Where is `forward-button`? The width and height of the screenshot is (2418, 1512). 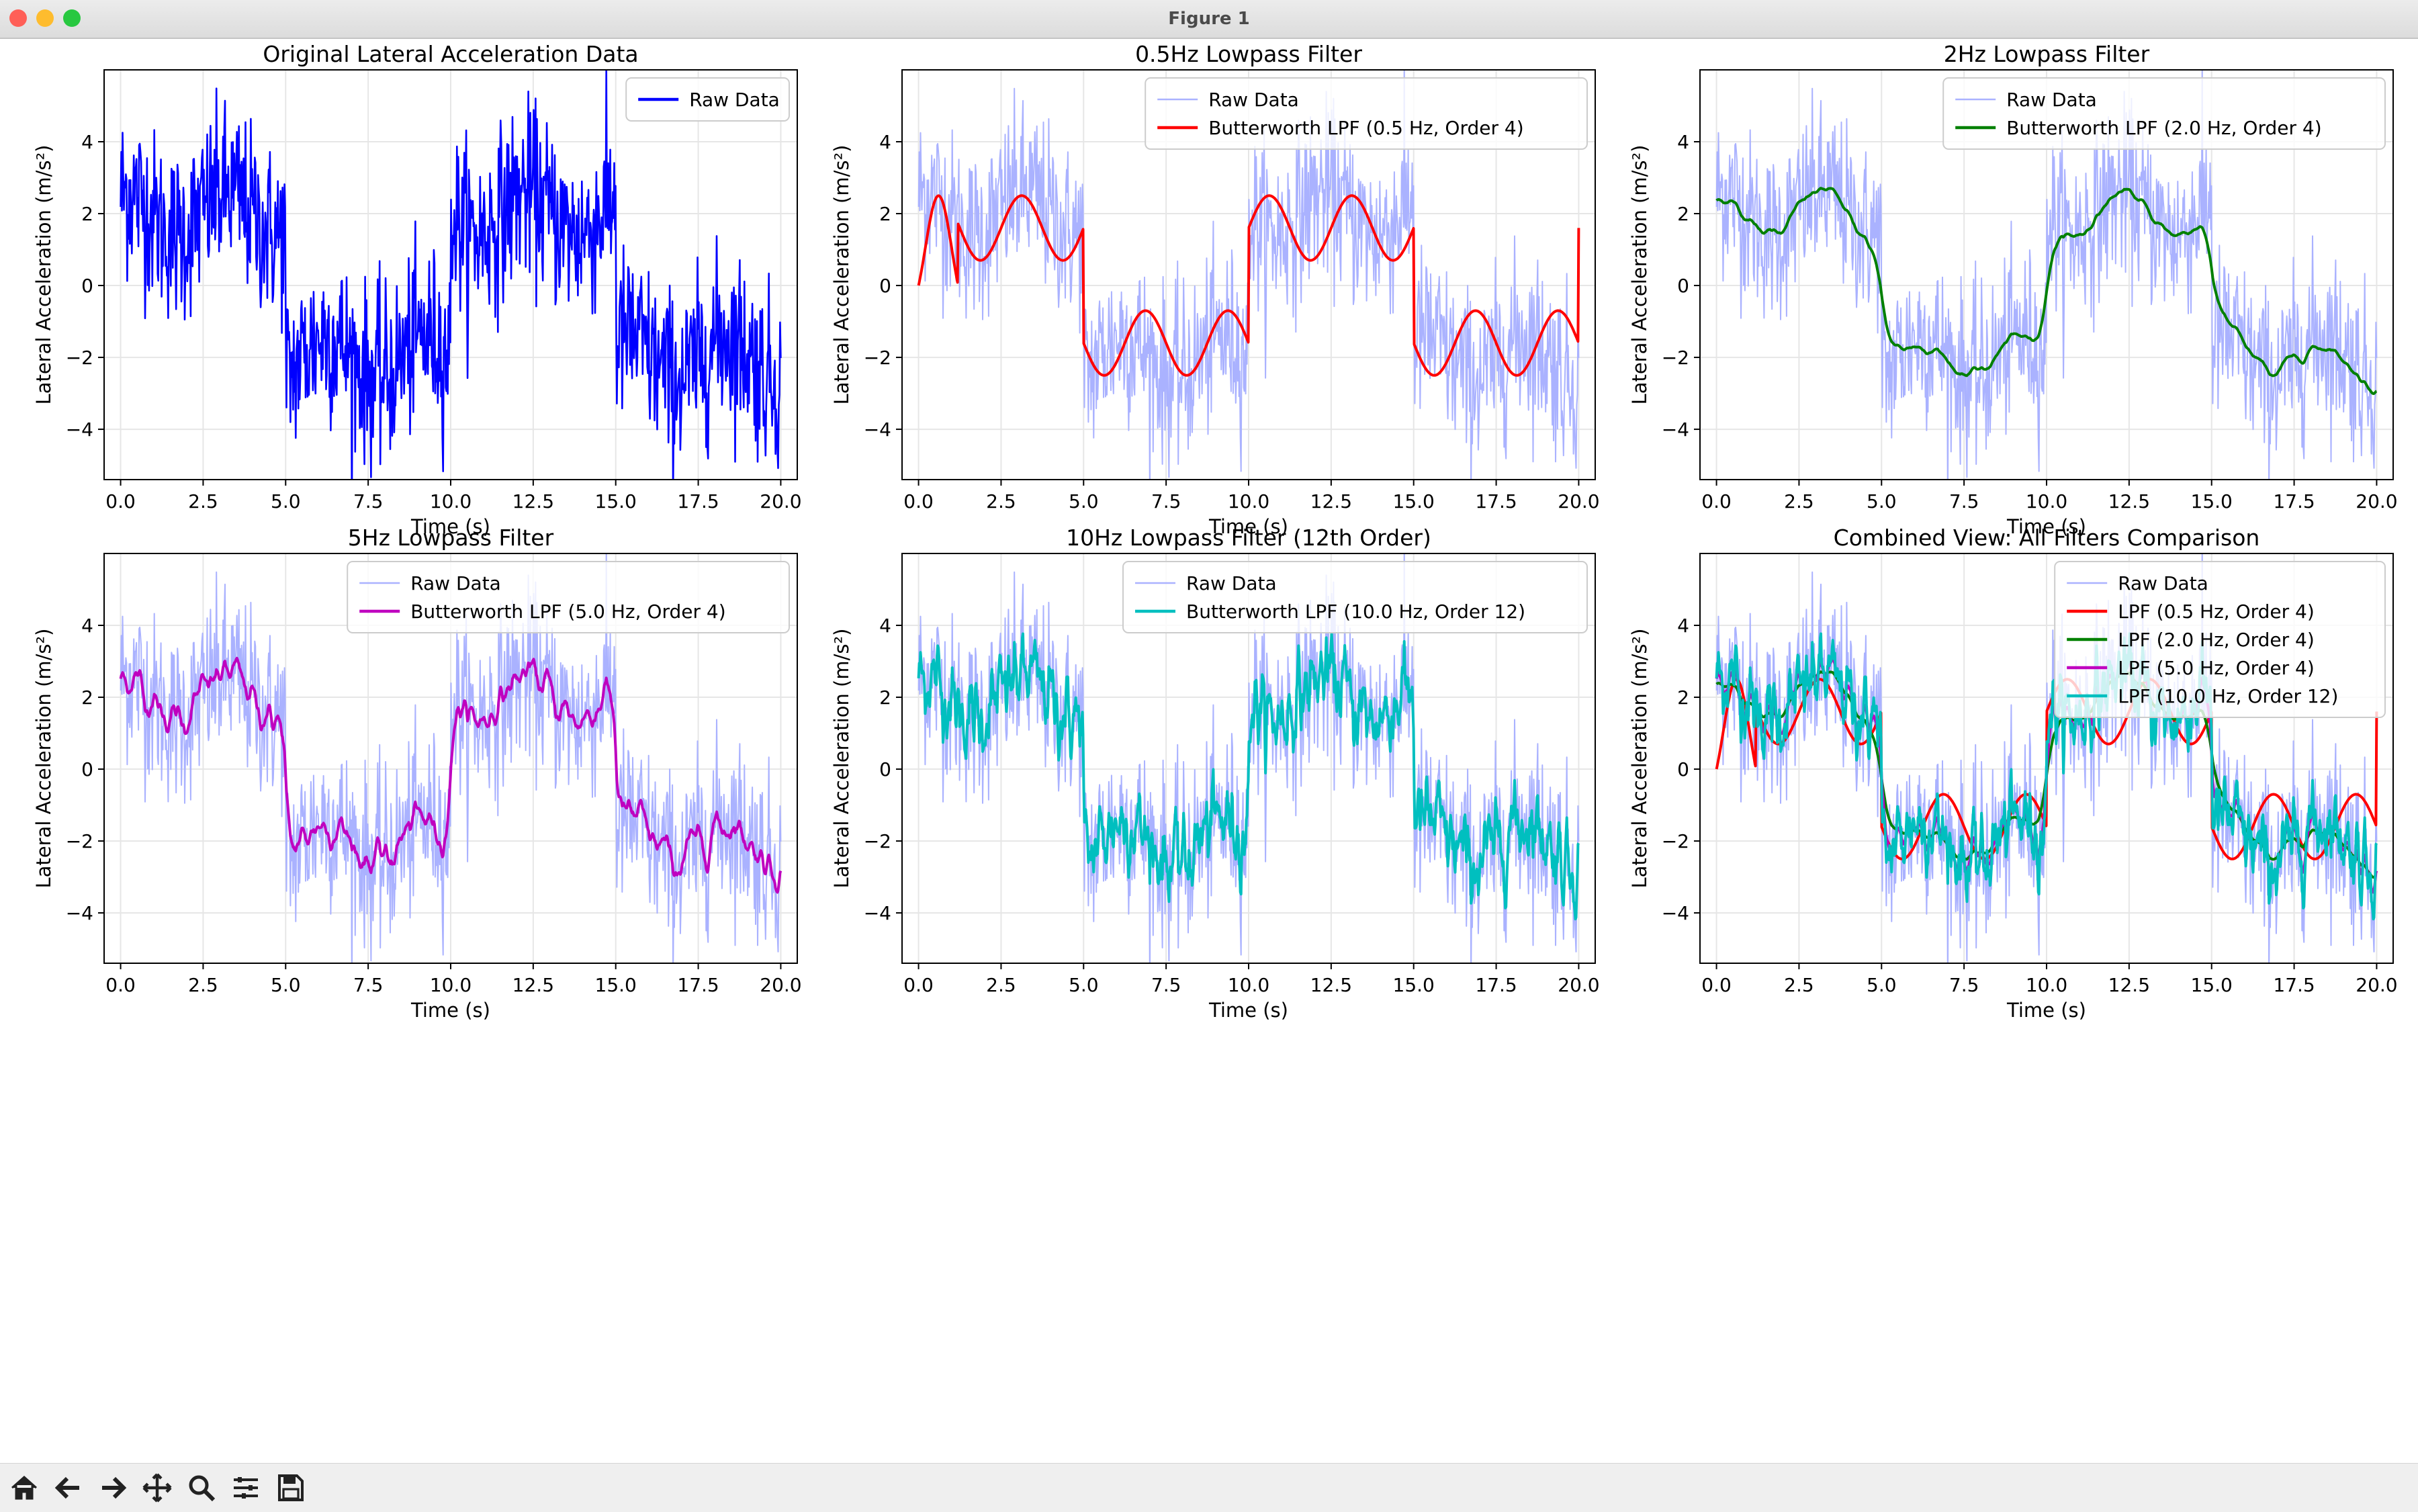
forward-button is located at coordinates (113, 1488).